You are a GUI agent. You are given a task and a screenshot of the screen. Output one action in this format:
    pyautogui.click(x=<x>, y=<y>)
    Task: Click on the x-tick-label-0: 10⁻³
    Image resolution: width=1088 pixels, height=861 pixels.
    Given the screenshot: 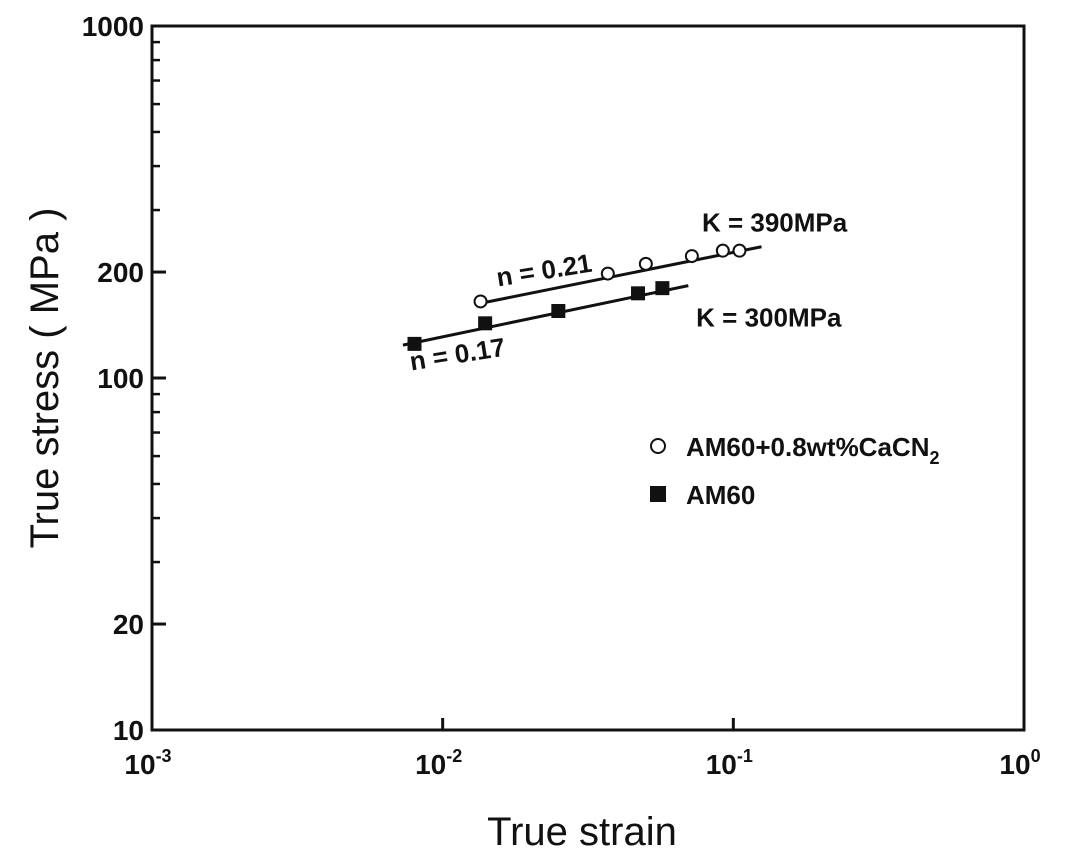 What is the action you would take?
    pyautogui.click(x=147, y=763)
    